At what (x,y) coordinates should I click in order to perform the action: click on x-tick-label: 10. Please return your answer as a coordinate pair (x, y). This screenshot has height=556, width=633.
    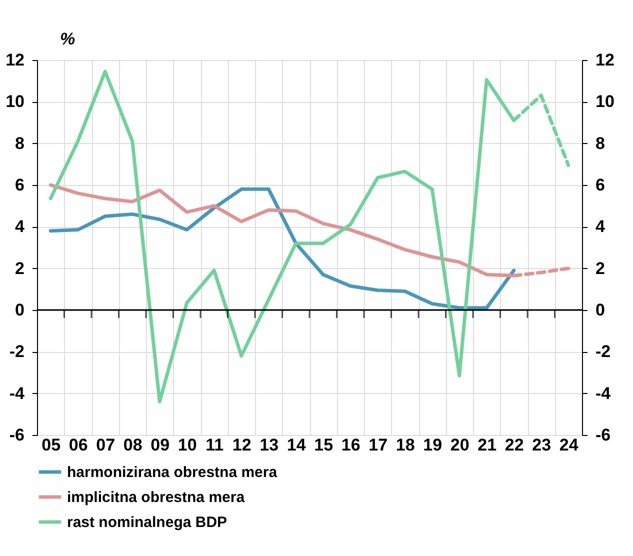
    Looking at the image, I should click on (187, 445).